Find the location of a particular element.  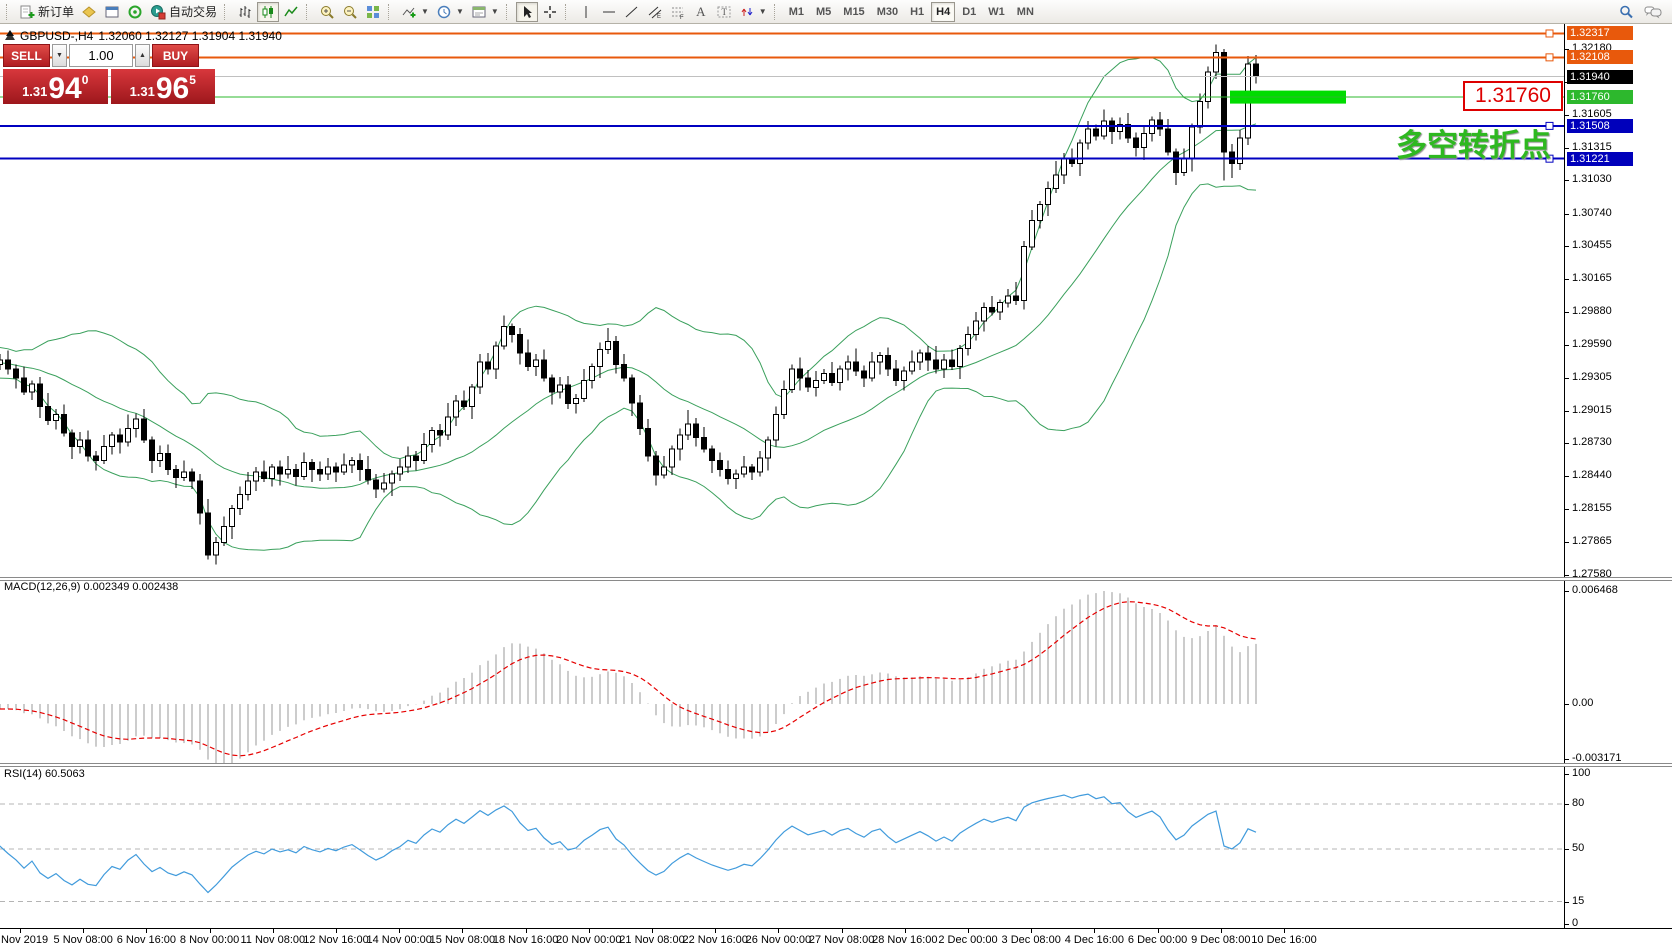

autotrading-button: 自动交易 is located at coordinates (183, 12).